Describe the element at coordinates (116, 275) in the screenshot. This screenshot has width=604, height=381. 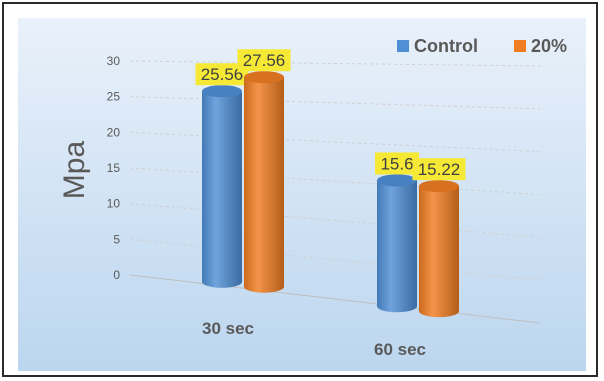
I see `y-tick-label: 0` at that location.